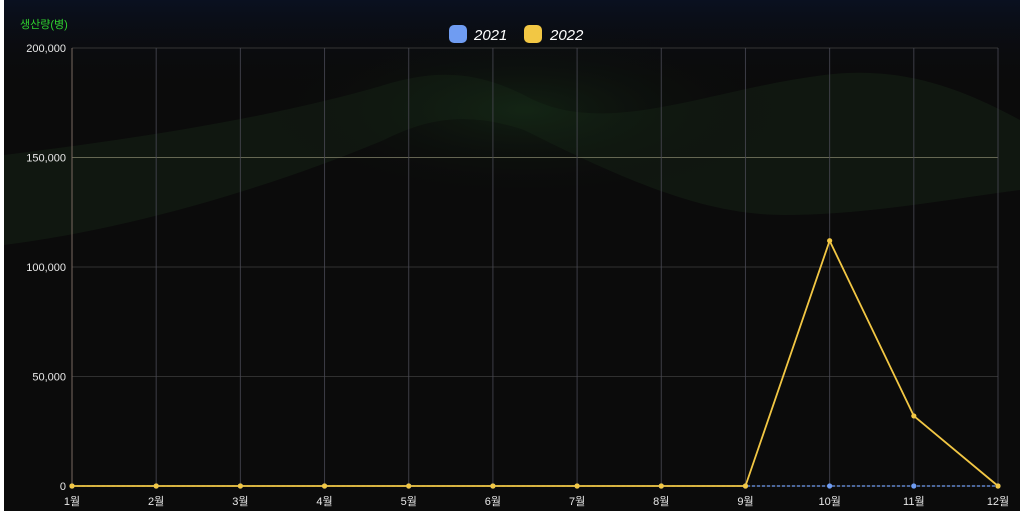  Describe the element at coordinates (829, 501) in the screenshot. I see `x-tick-label: 10월` at that location.